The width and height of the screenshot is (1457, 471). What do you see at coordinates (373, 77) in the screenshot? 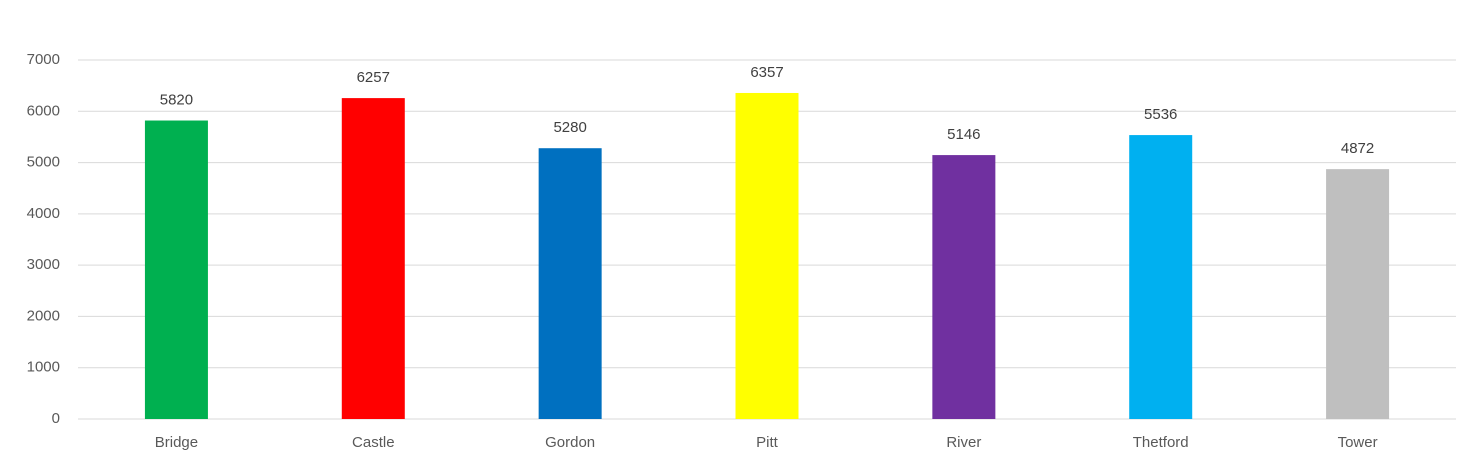
I see `data-label: 6257` at bounding box center [373, 77].